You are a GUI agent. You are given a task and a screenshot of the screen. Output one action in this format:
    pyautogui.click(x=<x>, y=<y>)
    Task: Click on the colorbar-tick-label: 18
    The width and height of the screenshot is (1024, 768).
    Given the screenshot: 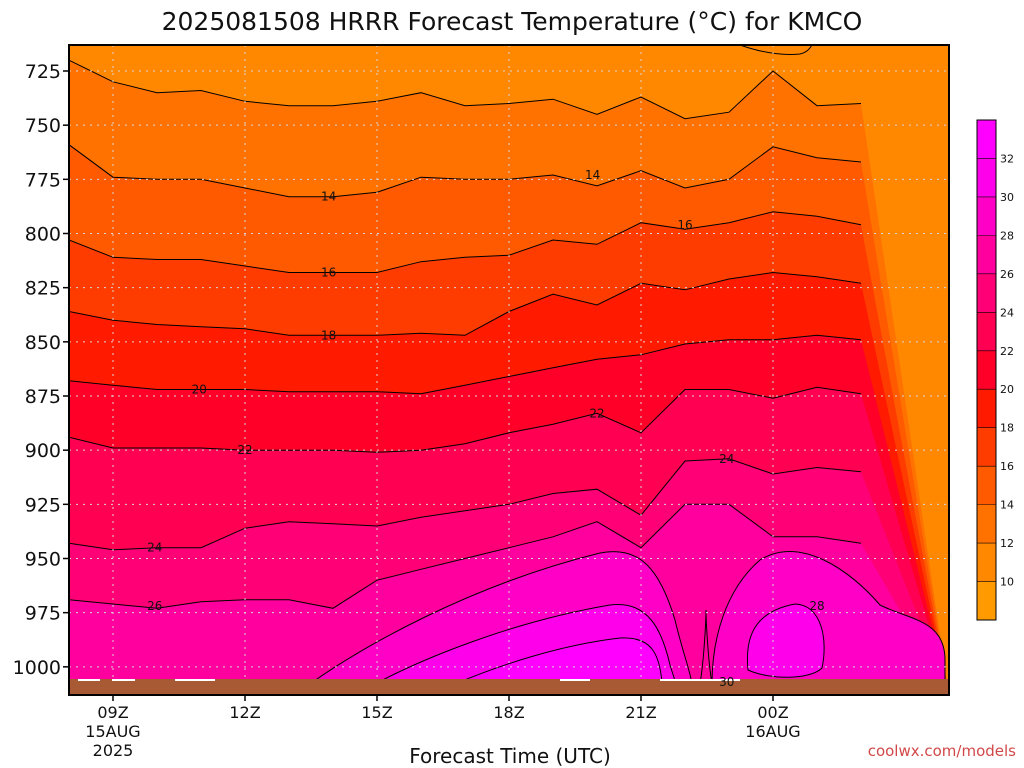 What is the action you would take?
    pyautogui.click(x=1007, y=428)
    